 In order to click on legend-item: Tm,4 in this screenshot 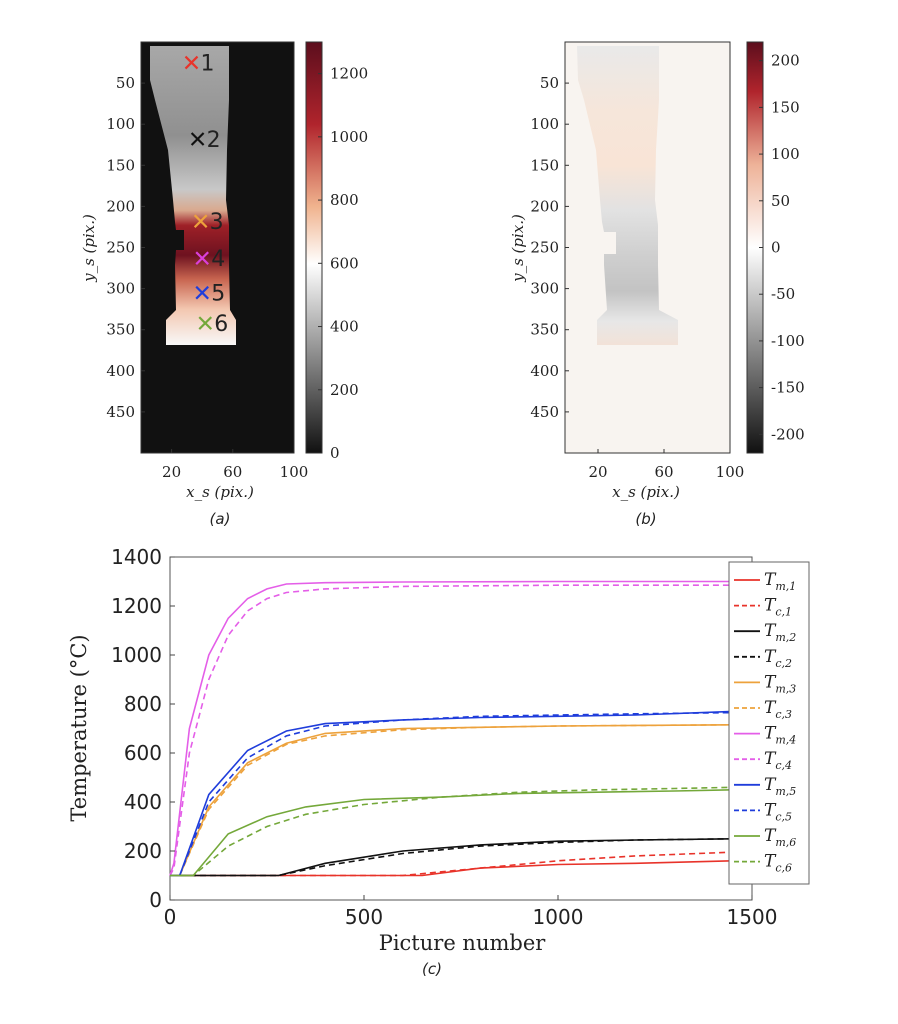, I will do `click(765, 735)`.